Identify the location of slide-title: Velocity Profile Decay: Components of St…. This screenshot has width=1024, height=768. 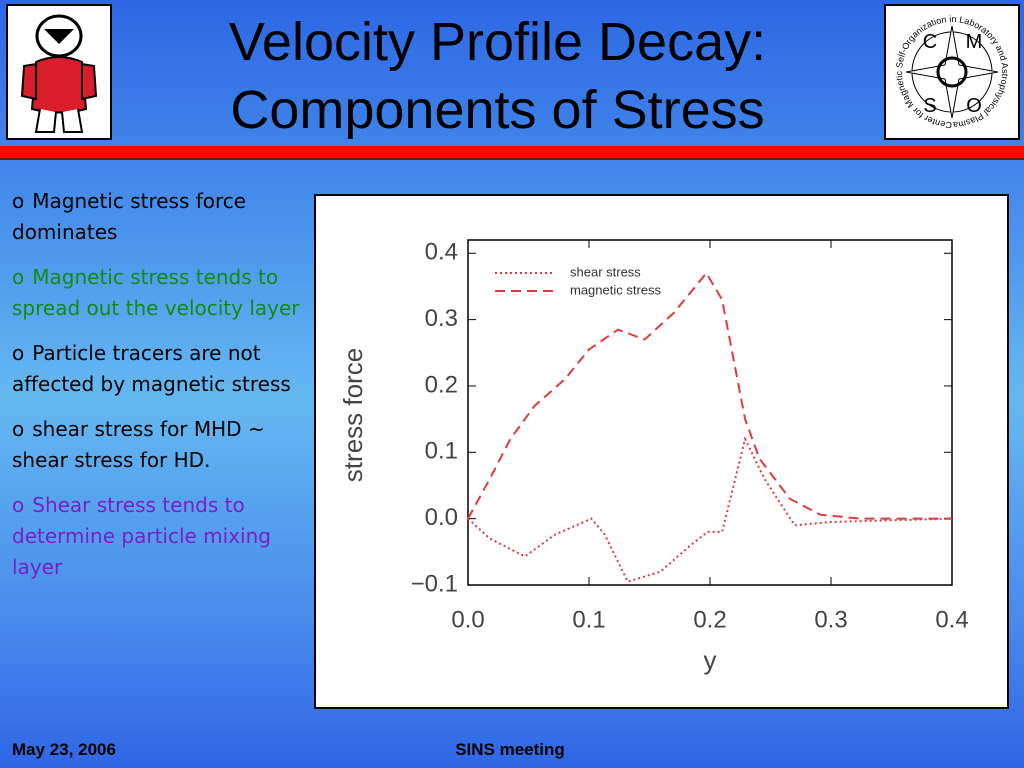
(497, 76).